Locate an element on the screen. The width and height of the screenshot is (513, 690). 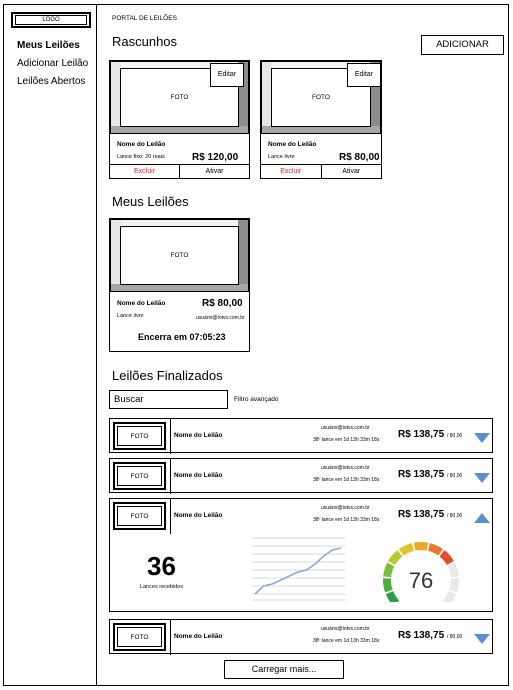
auction-bid-type: Lance fixo: 20 reais is located at coordinates (141, 157).